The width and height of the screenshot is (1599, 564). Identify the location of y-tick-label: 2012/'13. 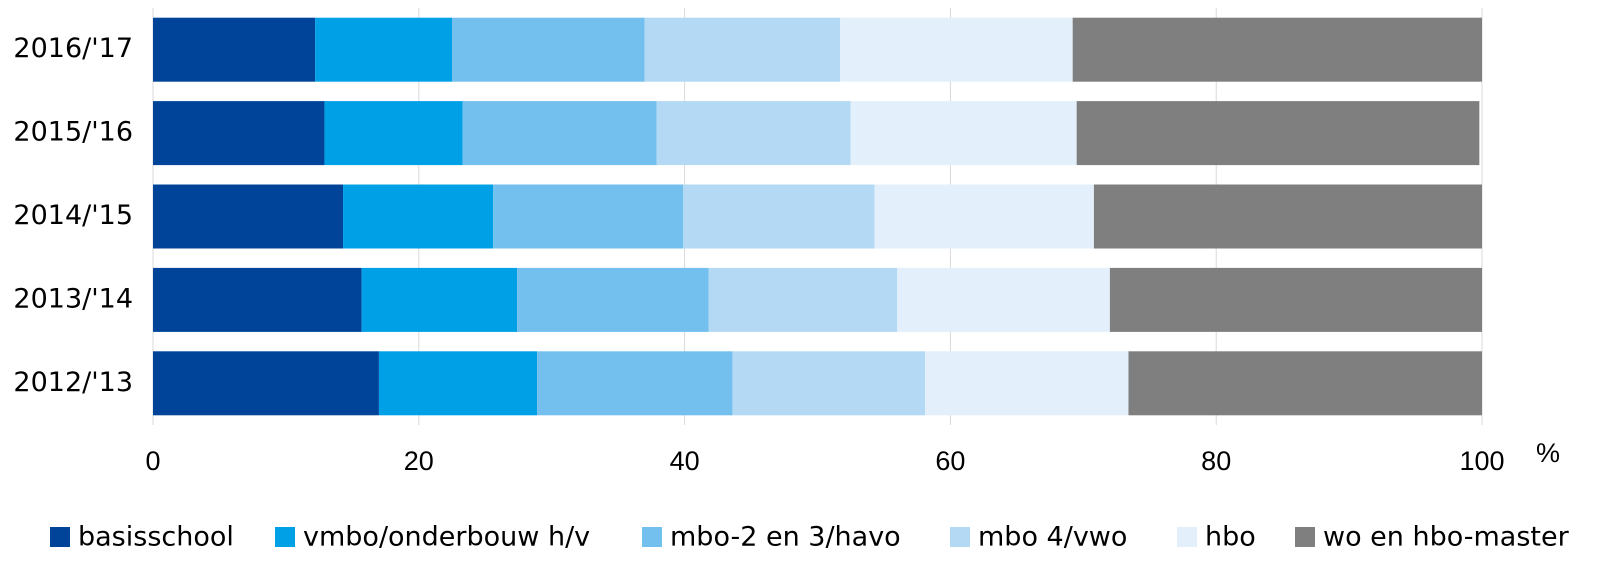
(73, 382).